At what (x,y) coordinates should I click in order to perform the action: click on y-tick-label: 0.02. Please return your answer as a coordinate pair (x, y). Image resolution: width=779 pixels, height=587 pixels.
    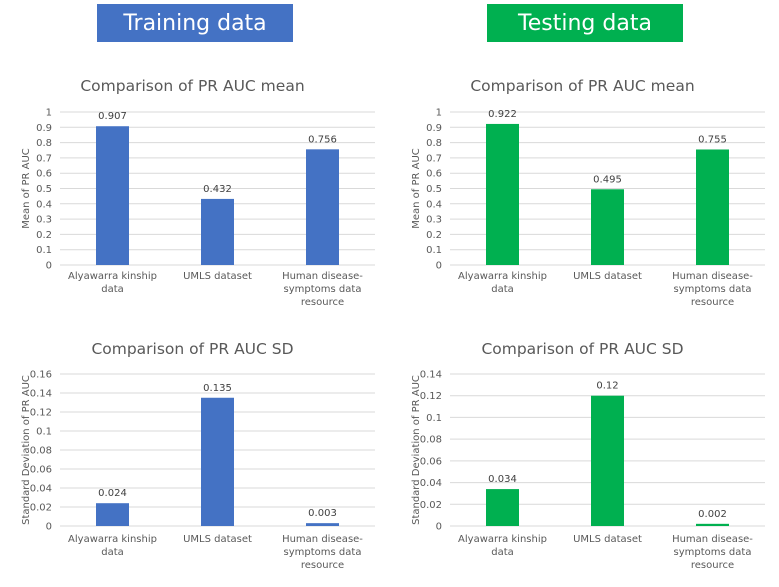
    Looking at the image, I should click on (431, 505).